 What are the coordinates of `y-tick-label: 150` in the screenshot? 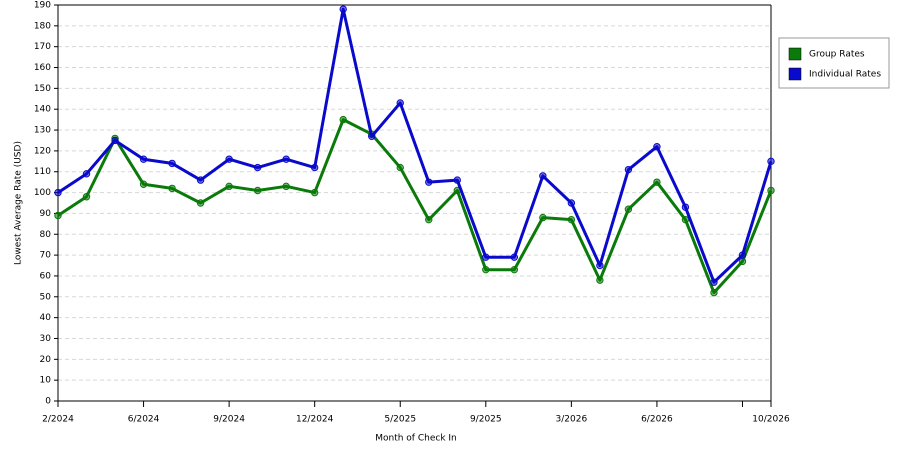 It's located at (42, 89).